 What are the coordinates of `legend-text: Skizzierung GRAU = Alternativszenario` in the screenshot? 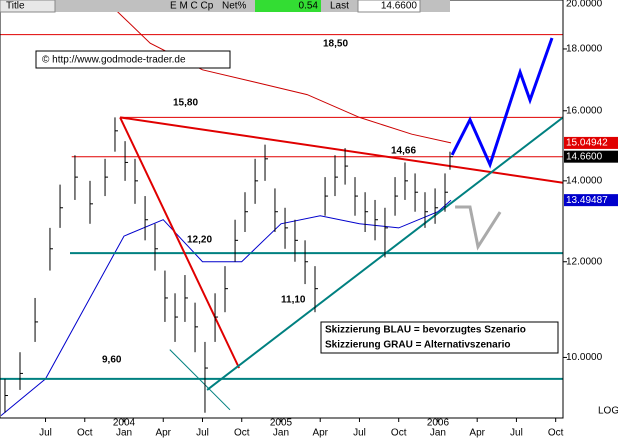 It's located at (418, 345).